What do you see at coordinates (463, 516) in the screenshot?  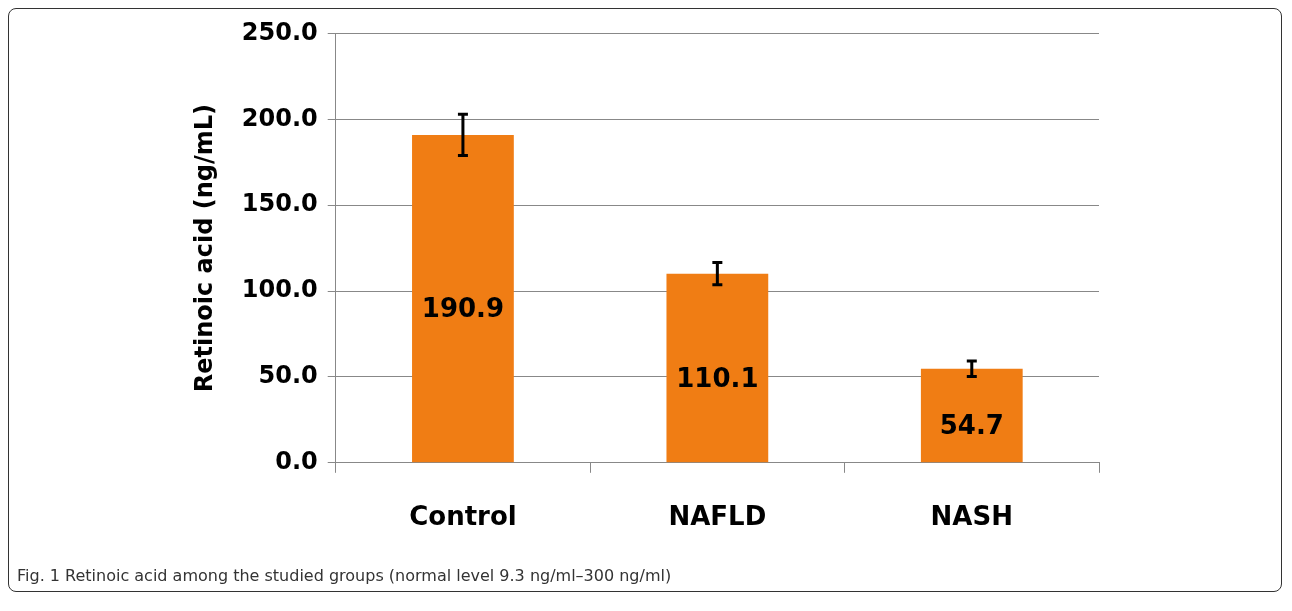 I see `x-tick-label: Control` at bounding box center [463, 516].